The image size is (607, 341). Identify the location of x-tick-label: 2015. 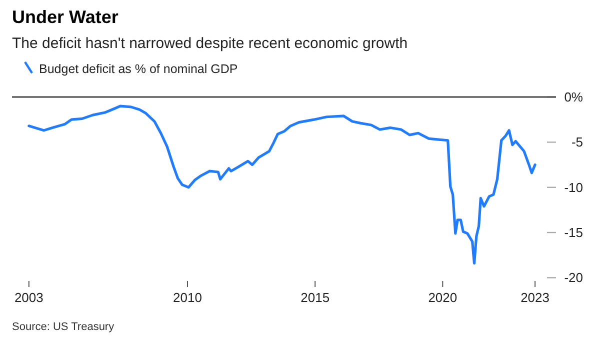
(315, 297).